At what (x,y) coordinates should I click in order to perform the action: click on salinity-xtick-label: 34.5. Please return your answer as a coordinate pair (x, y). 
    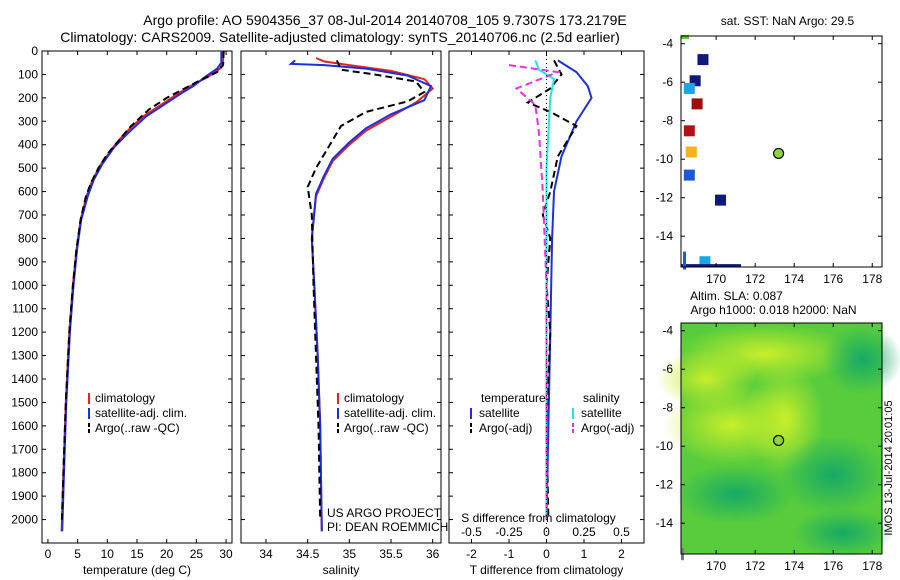
    Looking at the image, I should click on (308, 554).